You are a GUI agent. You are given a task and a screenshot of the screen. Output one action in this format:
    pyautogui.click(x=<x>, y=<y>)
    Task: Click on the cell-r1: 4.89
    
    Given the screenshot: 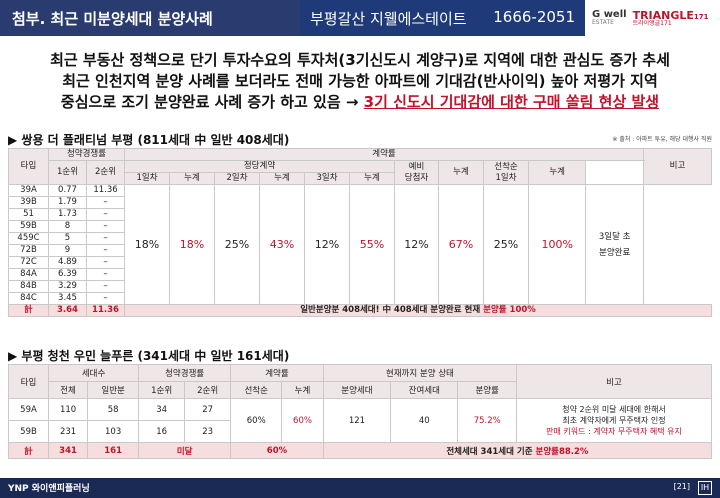 What is the action you would take?
    pyautogui.click(x=67, y=262)
    